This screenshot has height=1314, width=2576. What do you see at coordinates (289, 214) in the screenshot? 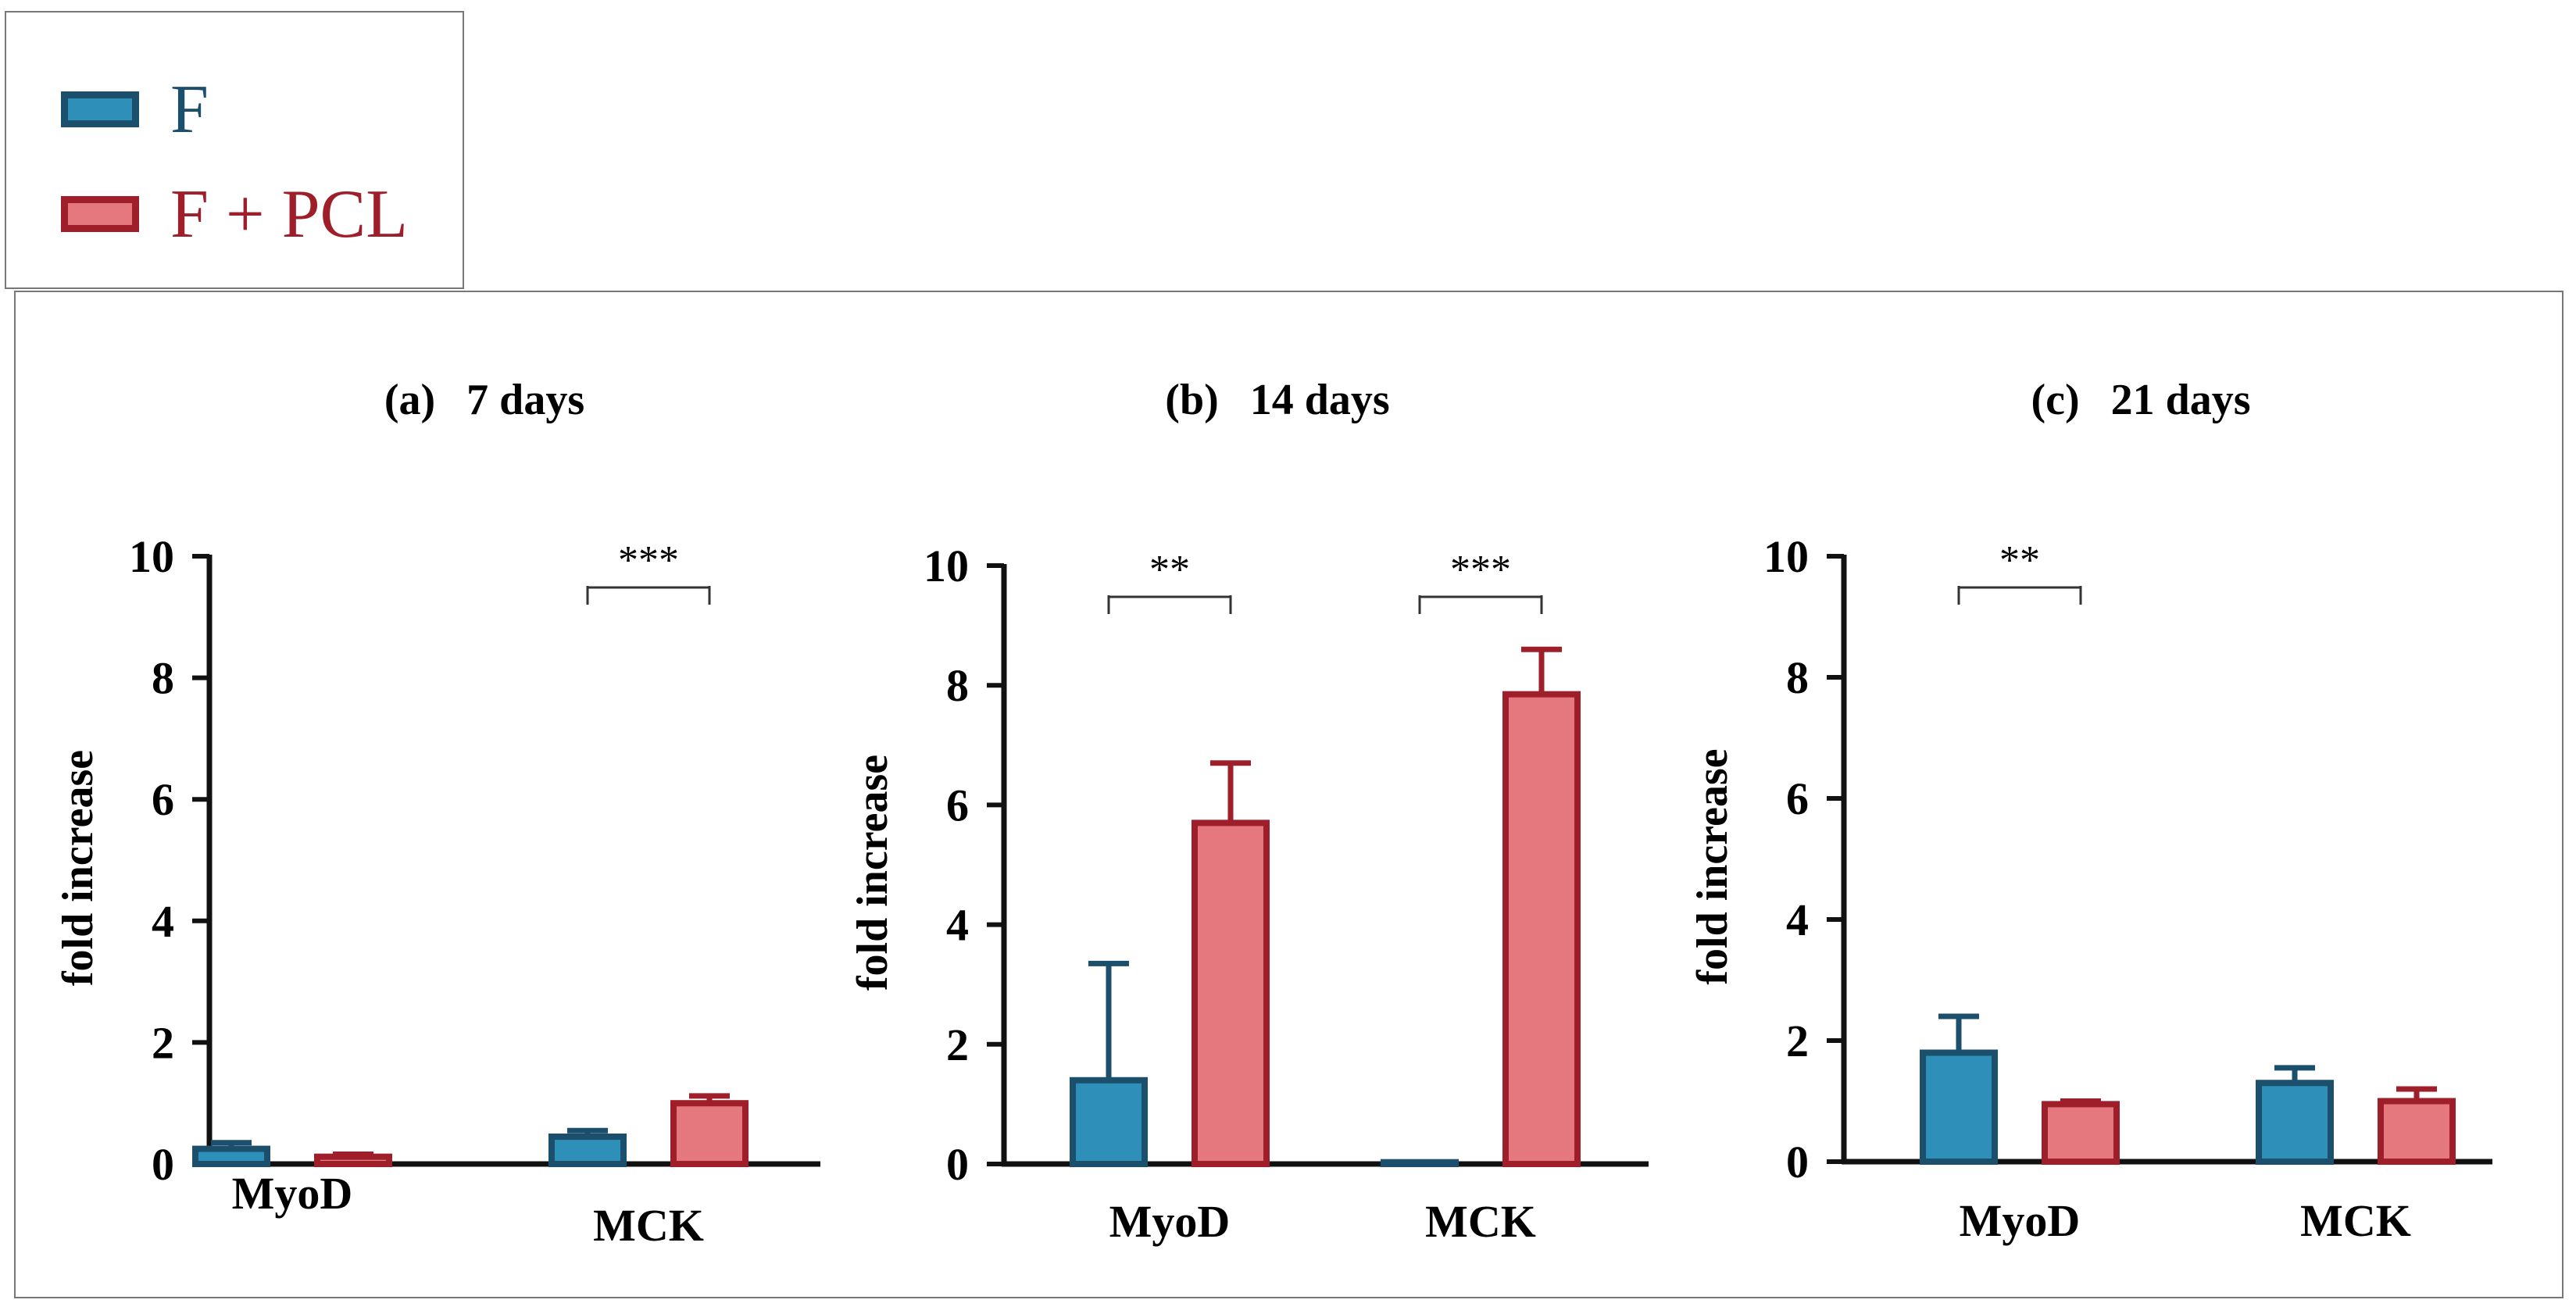
I see `legend-label-f-pcl: F + PCL` at bounding box center [289, 214].